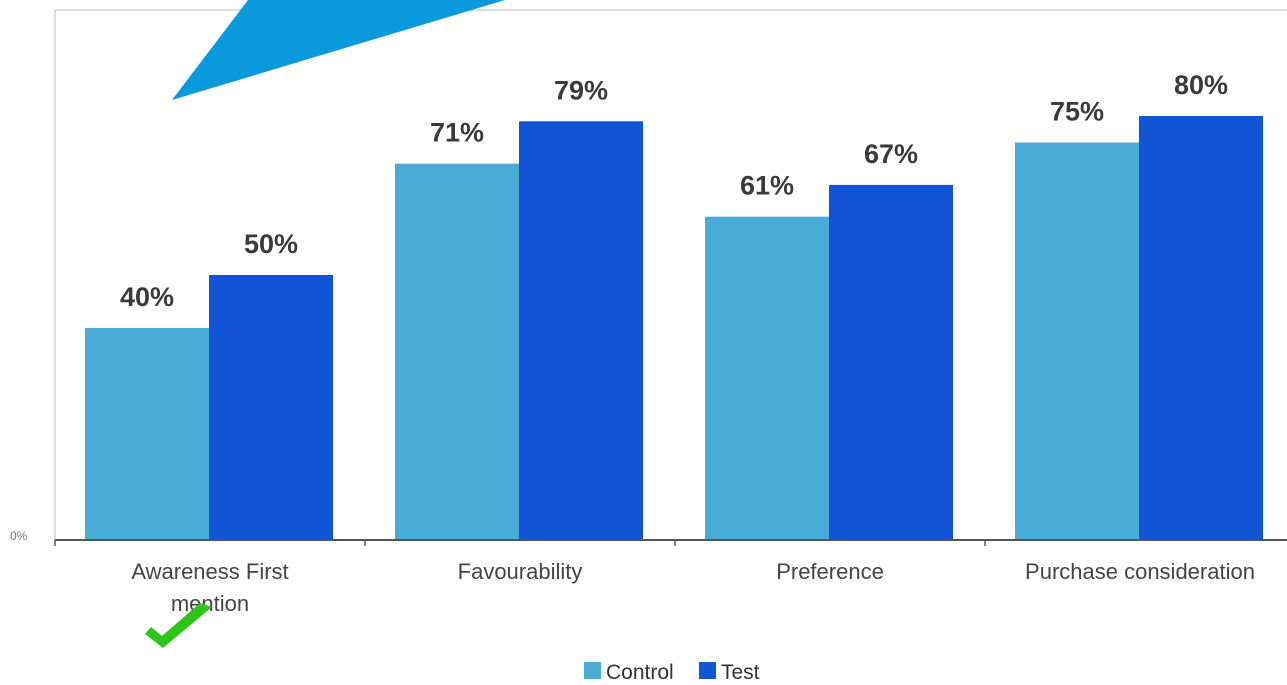 The height and width of the screenshot is (685, 1287). What do you see at coordinates (767, 378) in the screenshot?
I see `bar-control-preference` at bounding box center [767, 378].